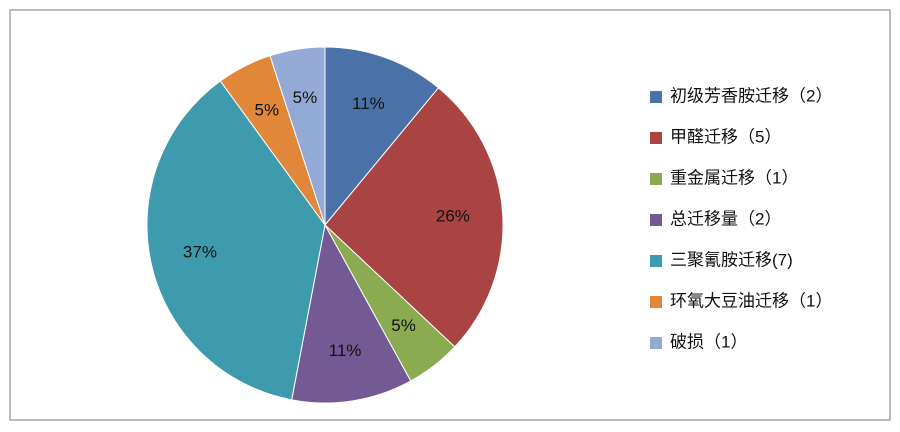 The height and width of the screenshot is (432, 900). What do you see at coordinates (708, 341) in the screenshot?
I see `legend-label: 破损（1）` at bounding box center [708, 341].